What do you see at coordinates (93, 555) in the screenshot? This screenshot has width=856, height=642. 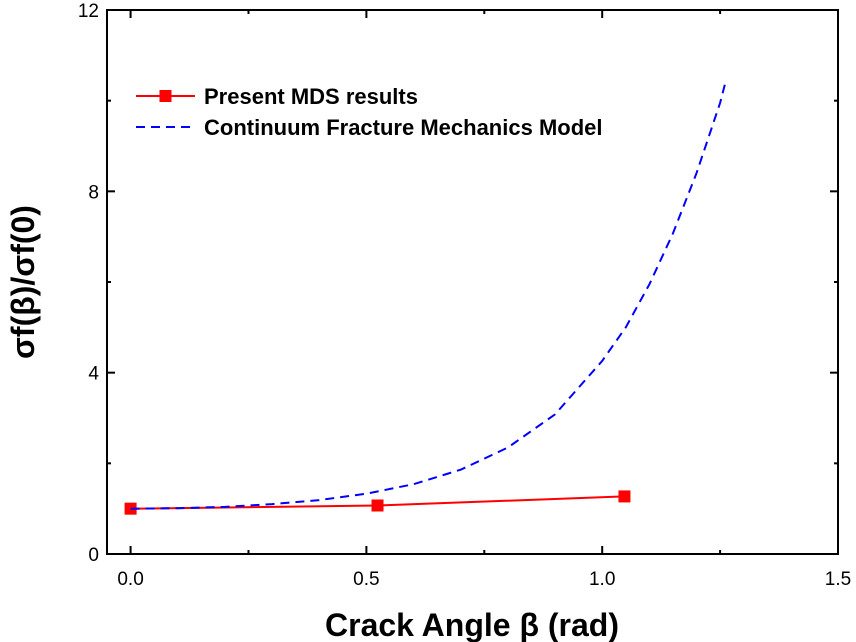 I see `y-tick-label: 0` at bounding box center [93, 555].